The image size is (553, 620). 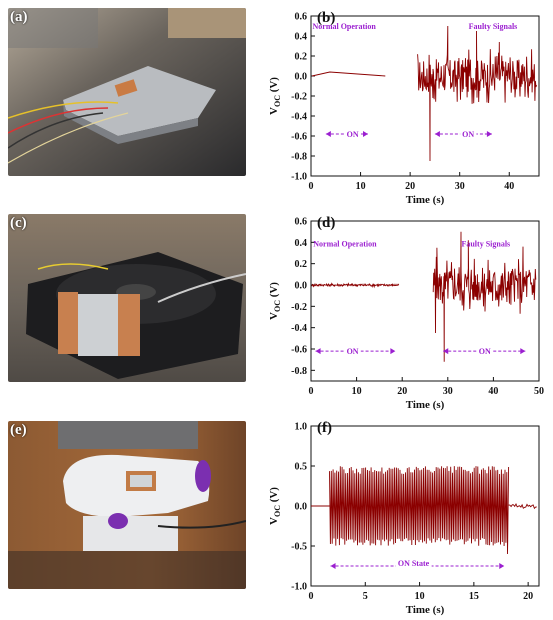 I want to click on photo-sewing-machine: (e), so click(x=127, y=505).